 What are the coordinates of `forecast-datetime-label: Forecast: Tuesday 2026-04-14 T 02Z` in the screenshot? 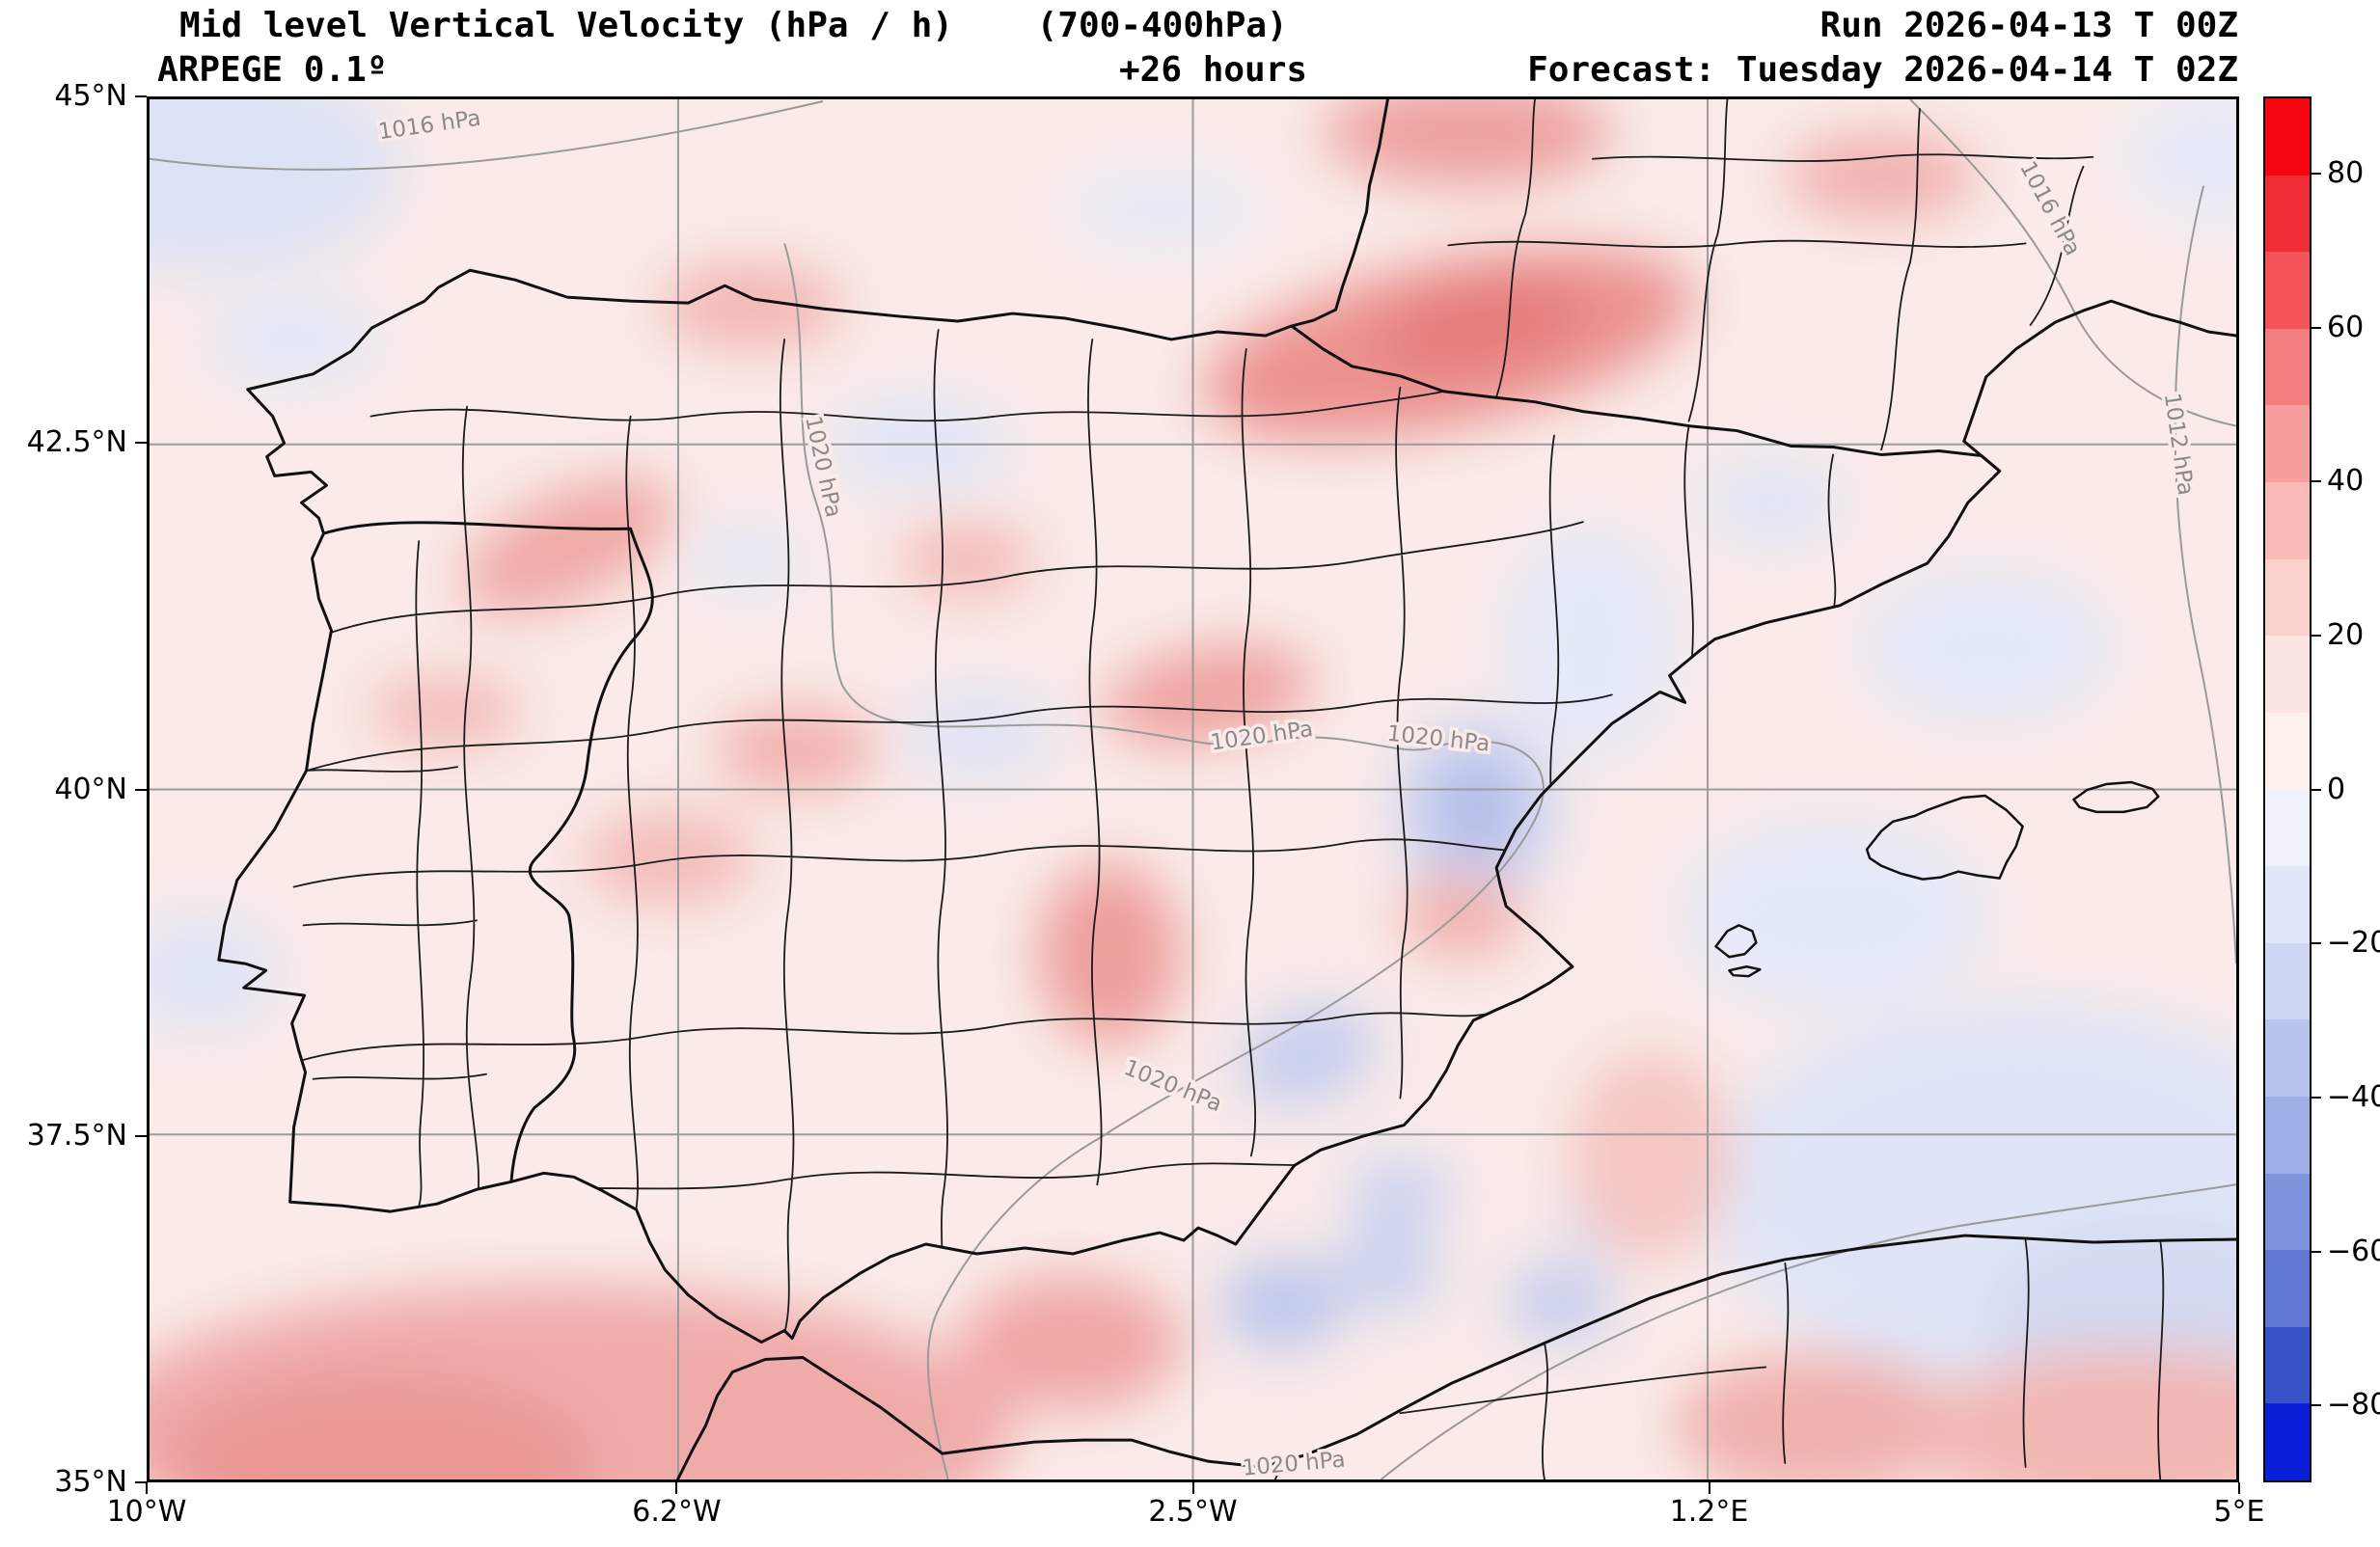 It's located at (1883, 70).